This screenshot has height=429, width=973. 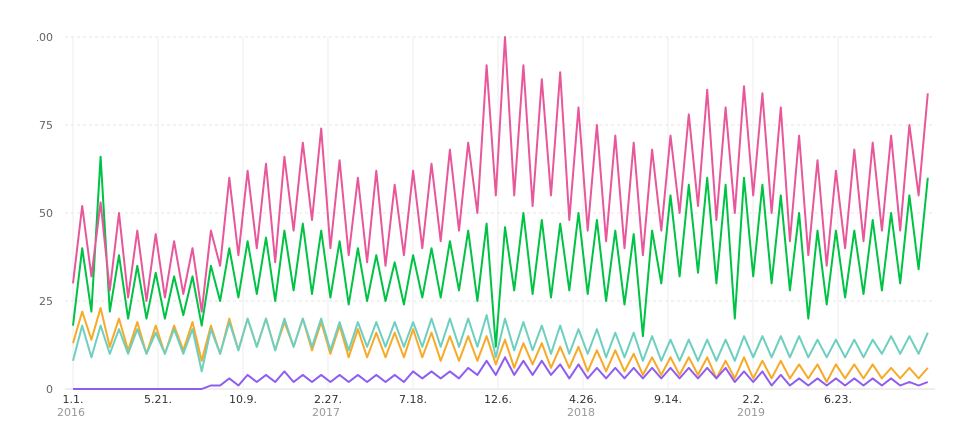 I want to click on y-tick-label: 75, so click(x=46, y=125).